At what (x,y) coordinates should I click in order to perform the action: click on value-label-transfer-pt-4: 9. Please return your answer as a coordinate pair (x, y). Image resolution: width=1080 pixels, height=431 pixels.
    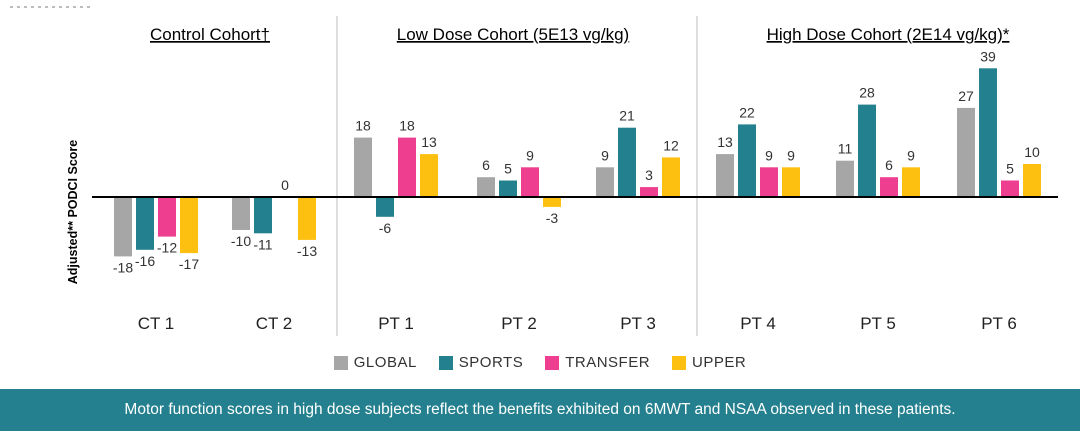
    Looking at the image, I should click on (769, 155).